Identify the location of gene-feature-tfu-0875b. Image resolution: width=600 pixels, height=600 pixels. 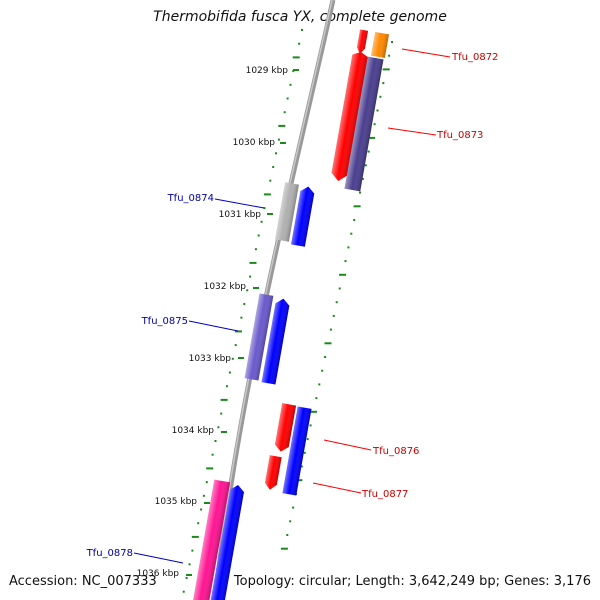
(276, 341).